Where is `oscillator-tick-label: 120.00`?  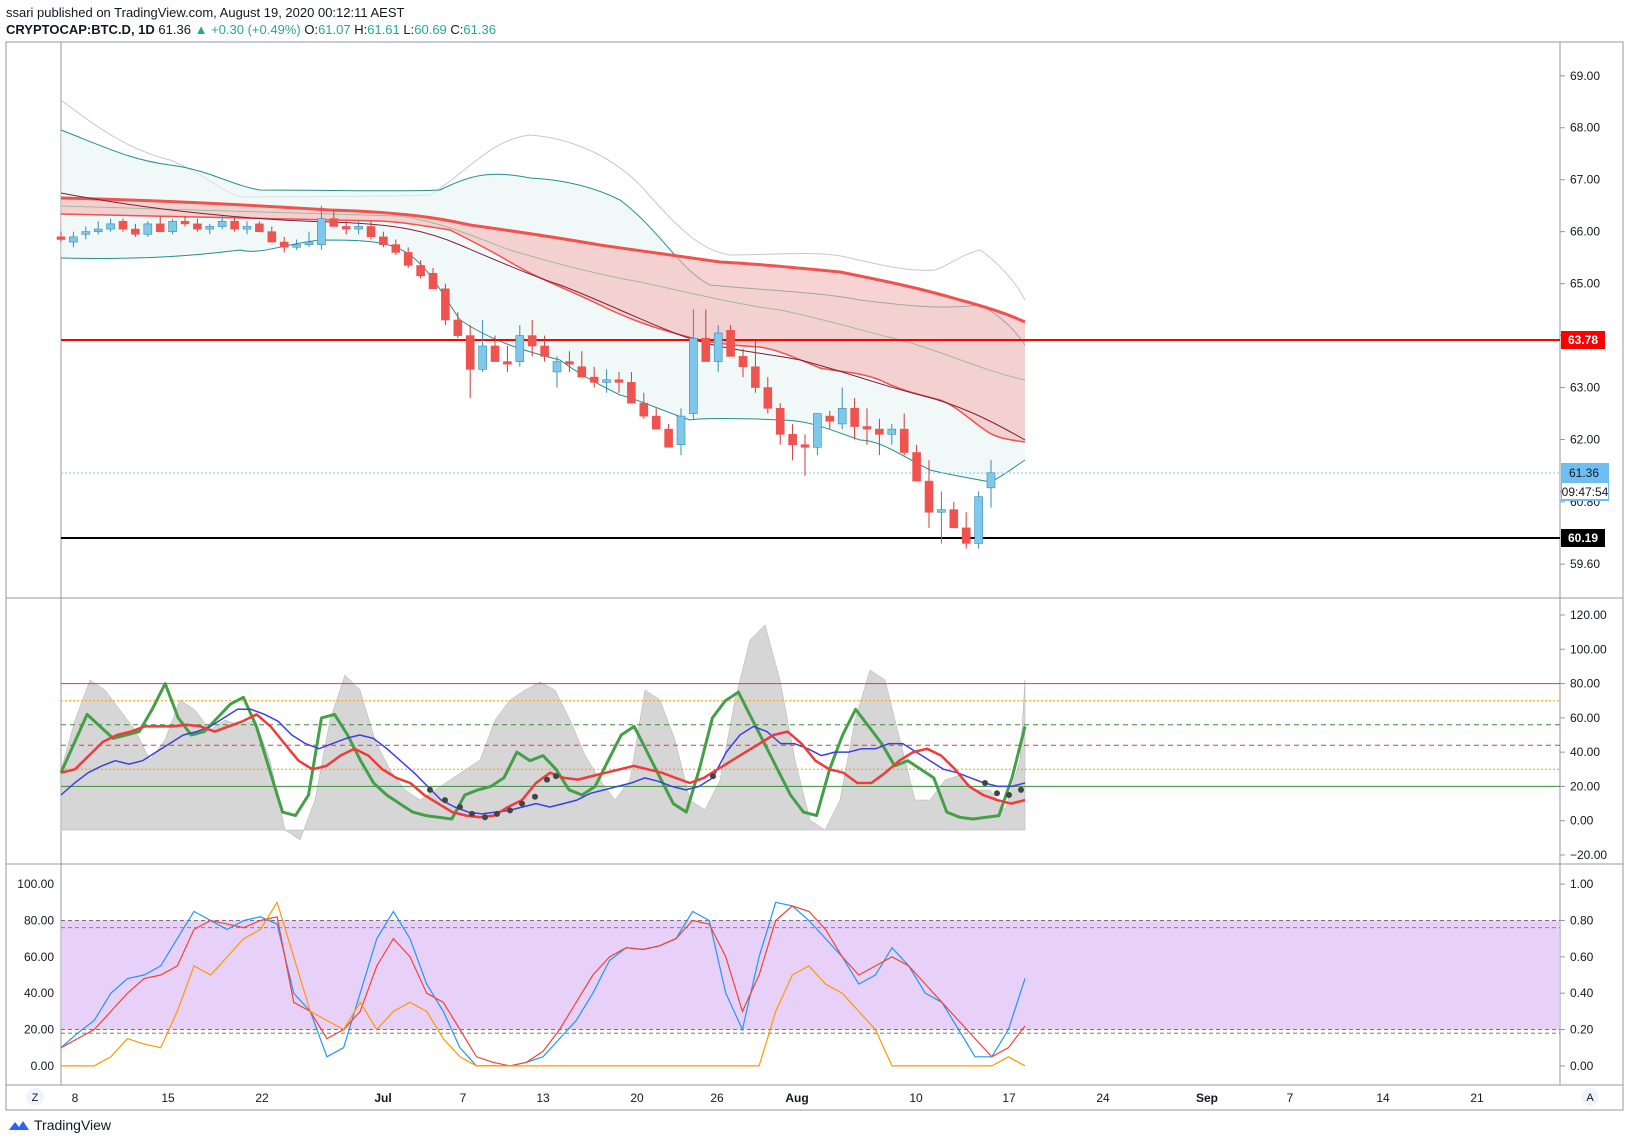 oscillator-tick-label: 120.00 is located at coordinates (1588, 615).